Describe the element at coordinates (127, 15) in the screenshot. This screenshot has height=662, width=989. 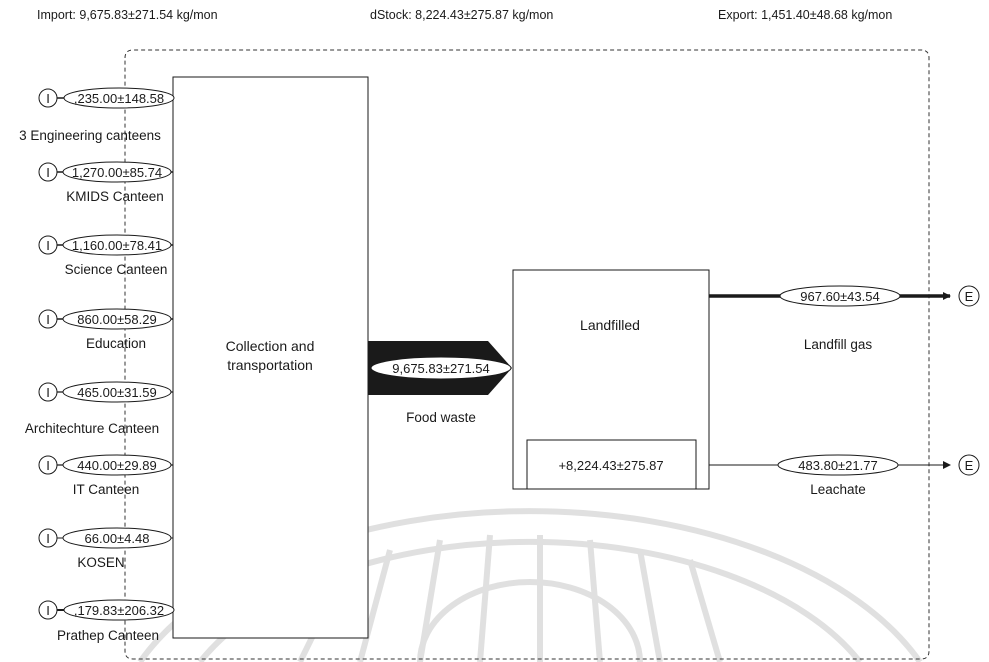
I see `import-total: Import: 9,675.83±271.54 kg/mon` at that location.